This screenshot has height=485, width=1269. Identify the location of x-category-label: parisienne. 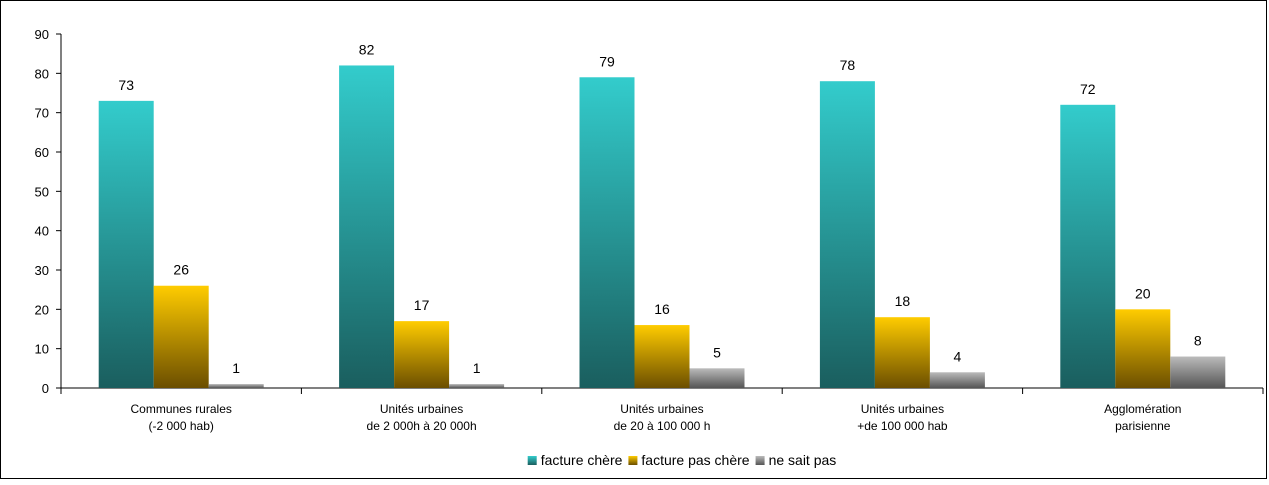
(1143, 426).